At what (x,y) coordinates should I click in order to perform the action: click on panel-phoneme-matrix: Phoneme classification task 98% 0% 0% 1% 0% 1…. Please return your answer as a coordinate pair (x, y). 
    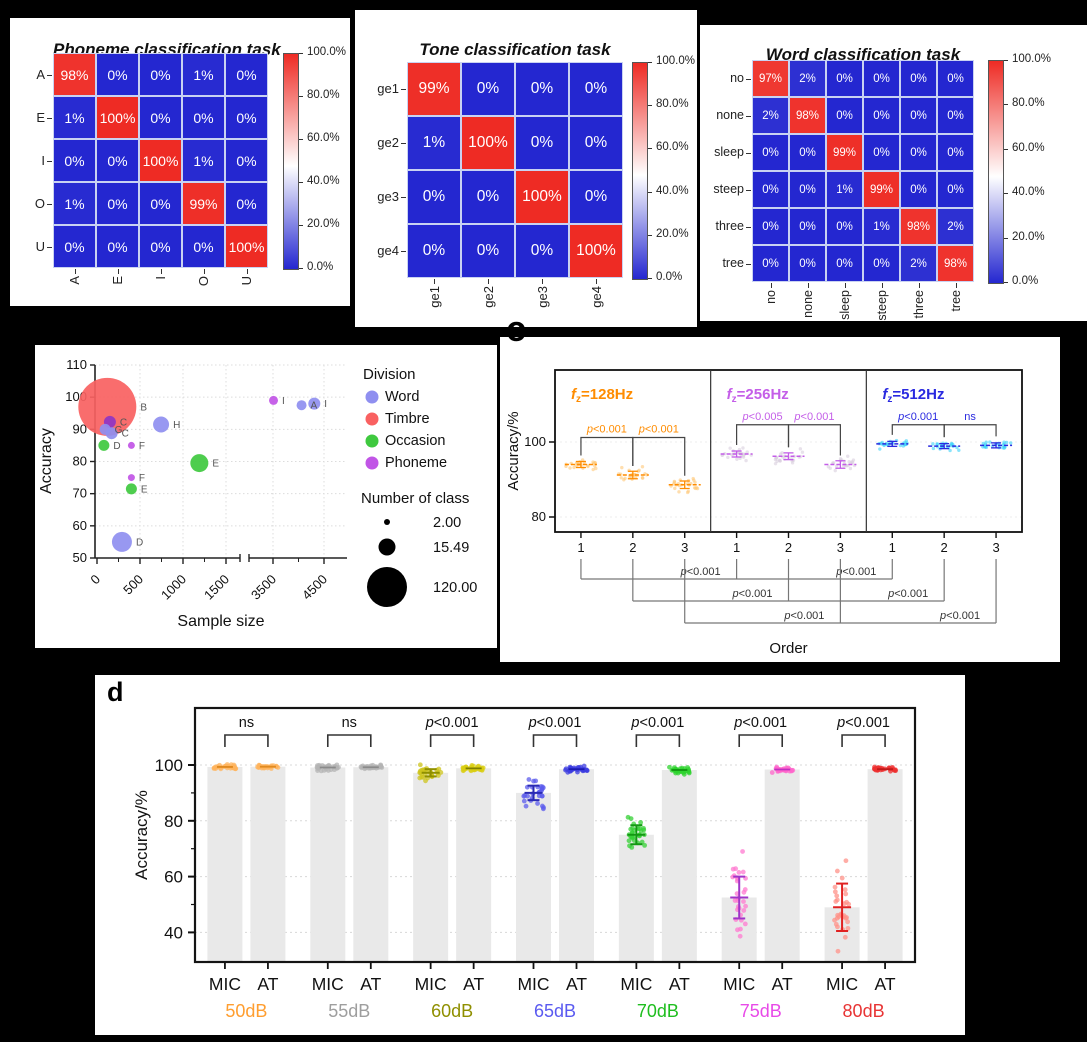
    Looking at the image, I should click on (180, 162).